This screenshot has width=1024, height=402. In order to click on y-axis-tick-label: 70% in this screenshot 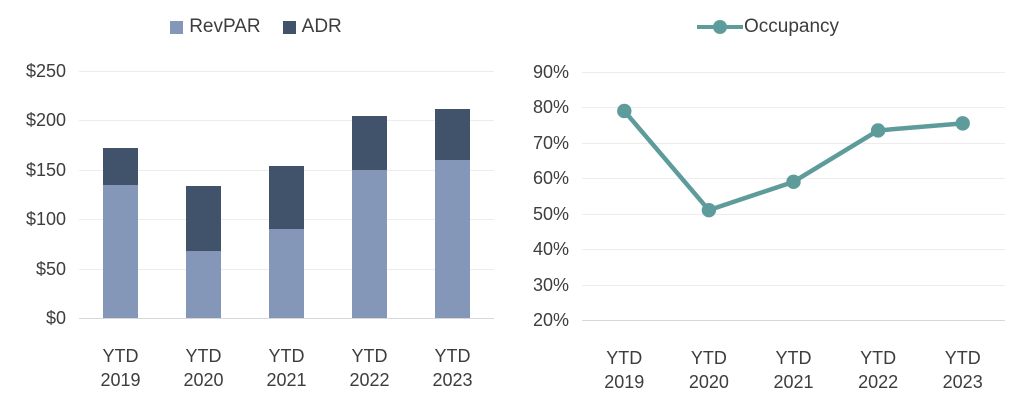, I will do `click(550, 142)`.